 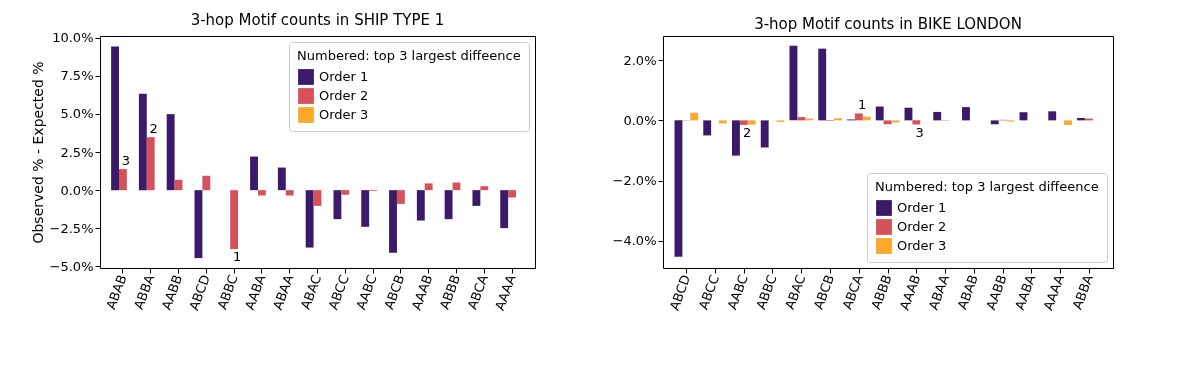 I want to click on y-tick-label: 10.0%, so click(x=73, y=38).